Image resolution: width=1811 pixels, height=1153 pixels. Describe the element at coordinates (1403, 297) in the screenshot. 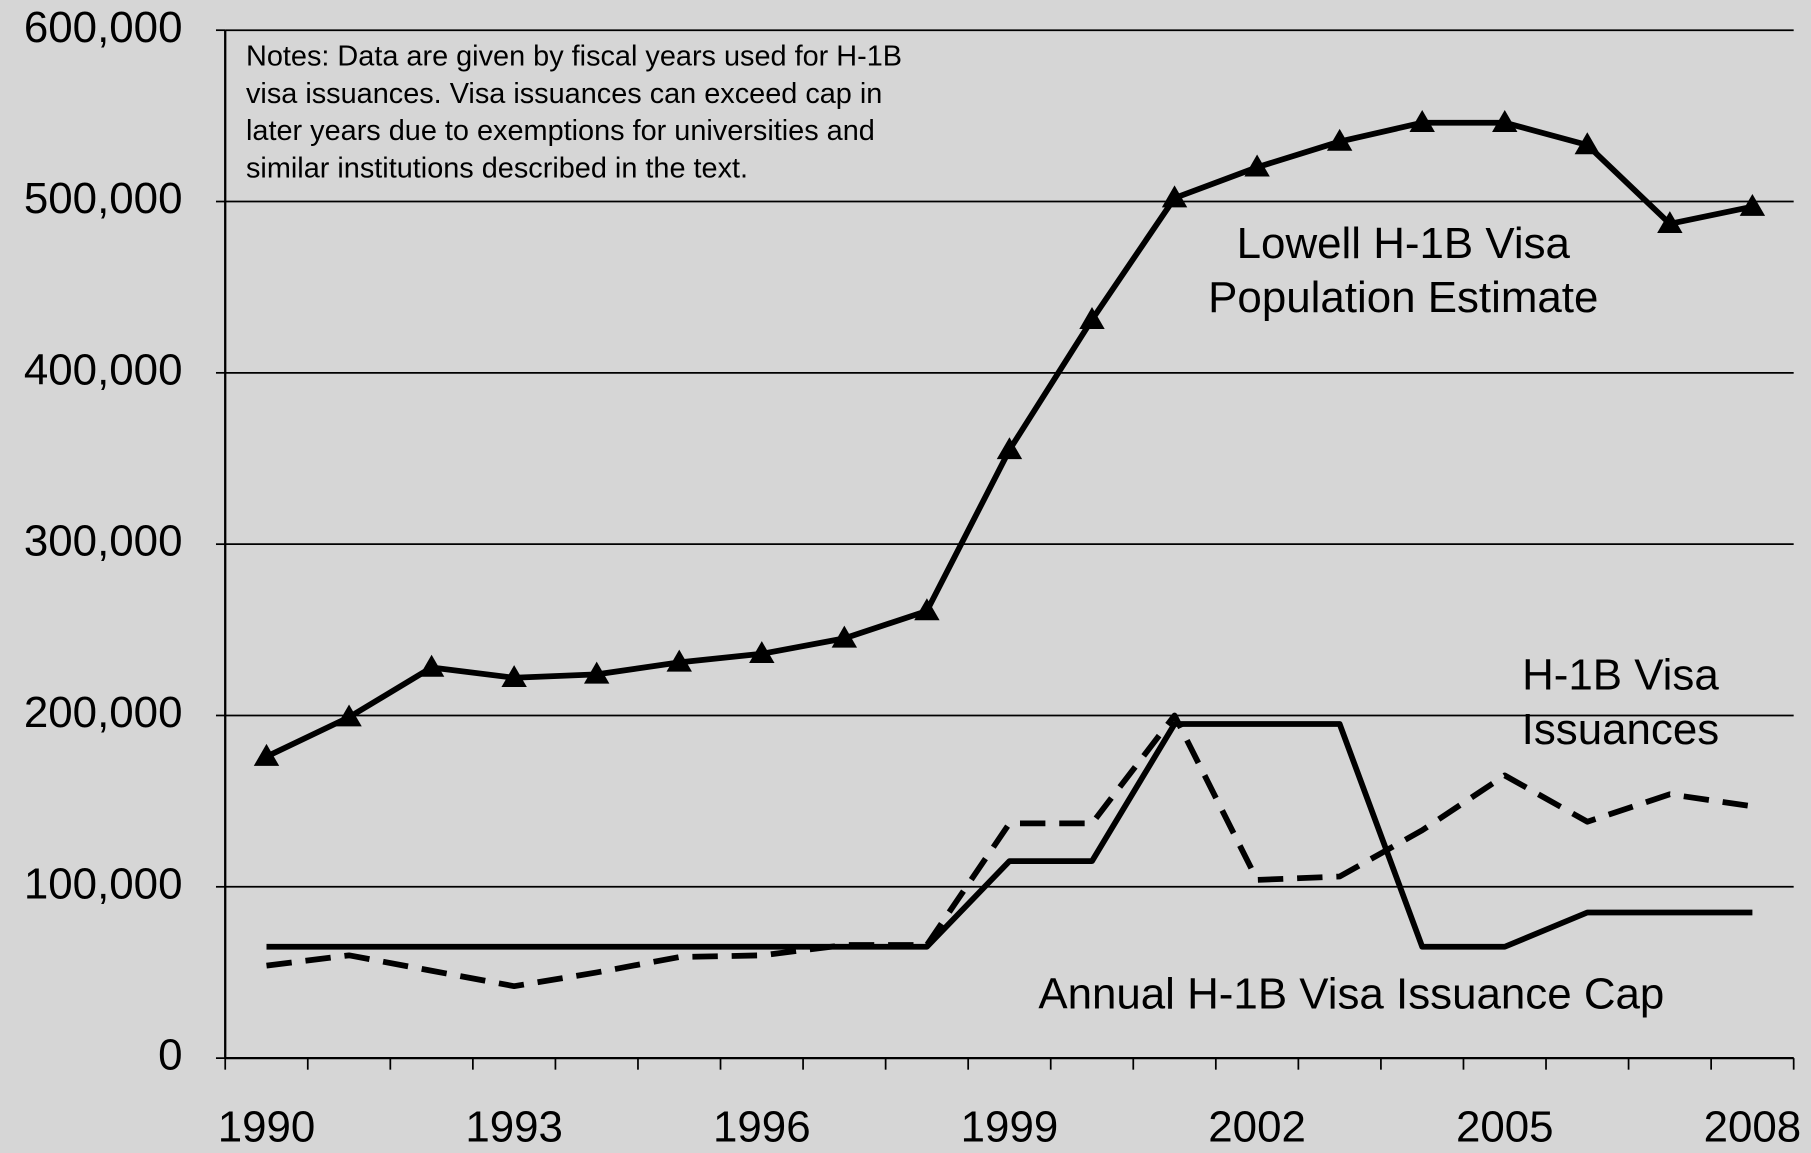

I see `series-label: Population Estimate` at that location.